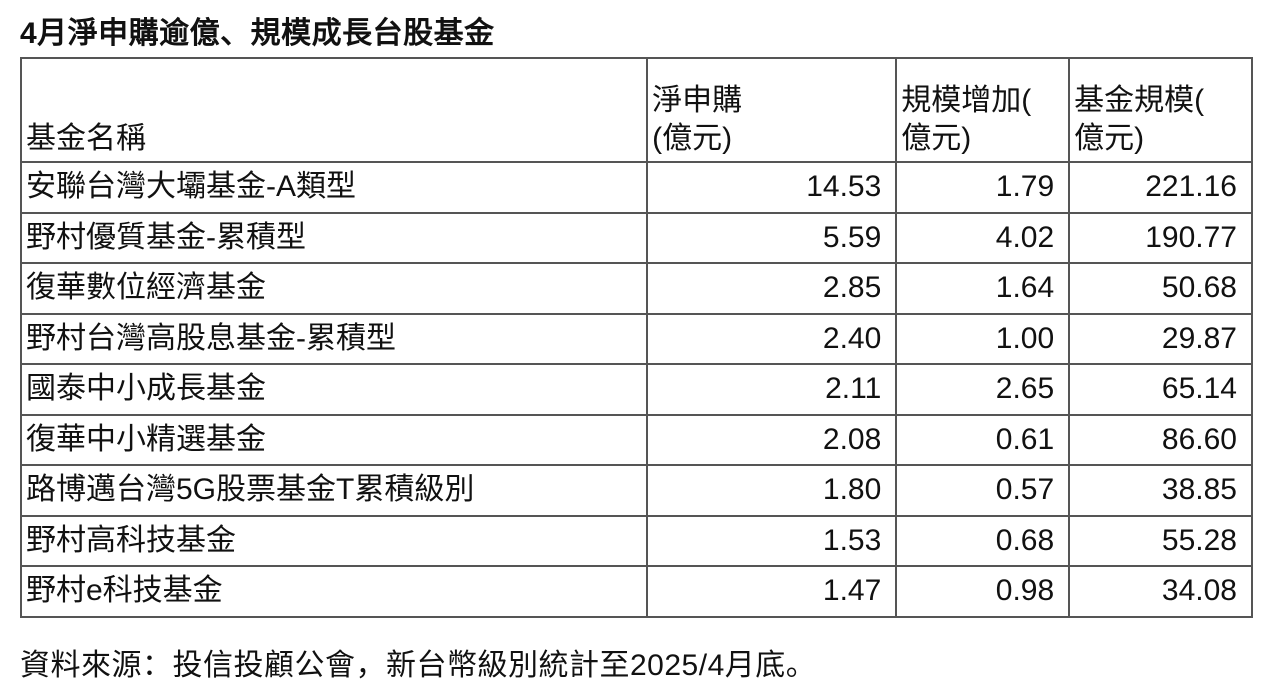 This screenshot has height=690, width=1267. I want to click on cell-size-increase: 1.00, so click(983, 338).